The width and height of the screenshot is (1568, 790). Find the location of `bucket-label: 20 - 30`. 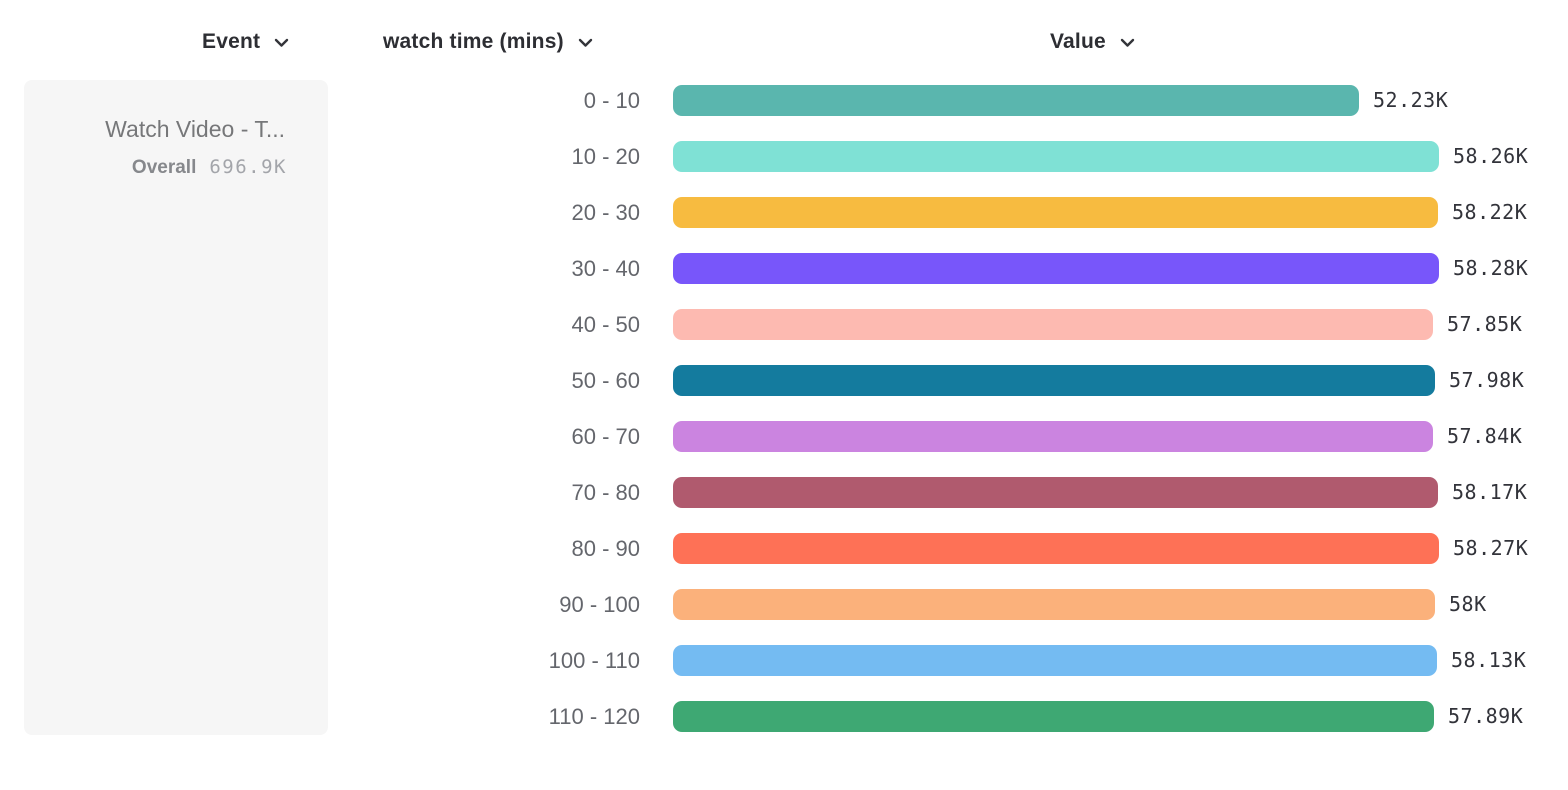

bucket-label: 20 - 30 is located at coordinates (606, 212).